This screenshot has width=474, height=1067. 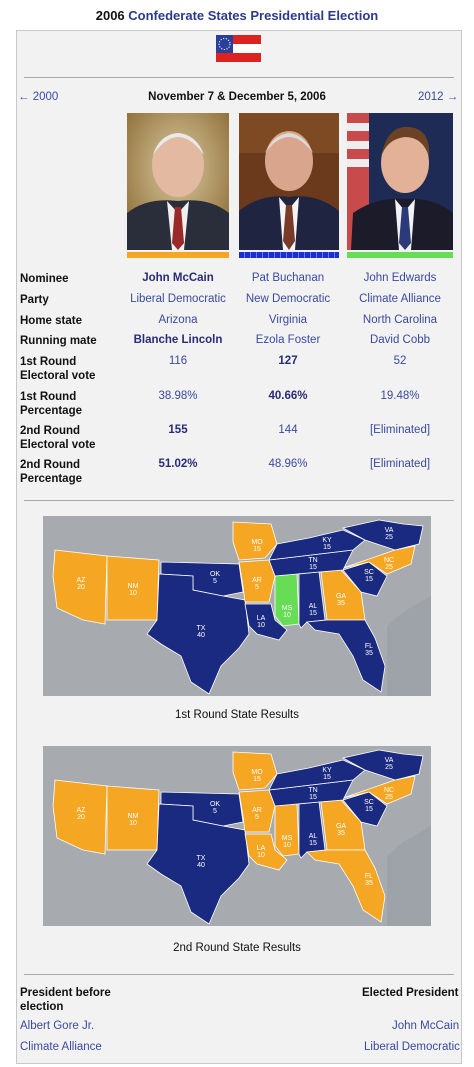 I want to click on edwards-running-mate: David Cobb, so click(x=400, y=340).